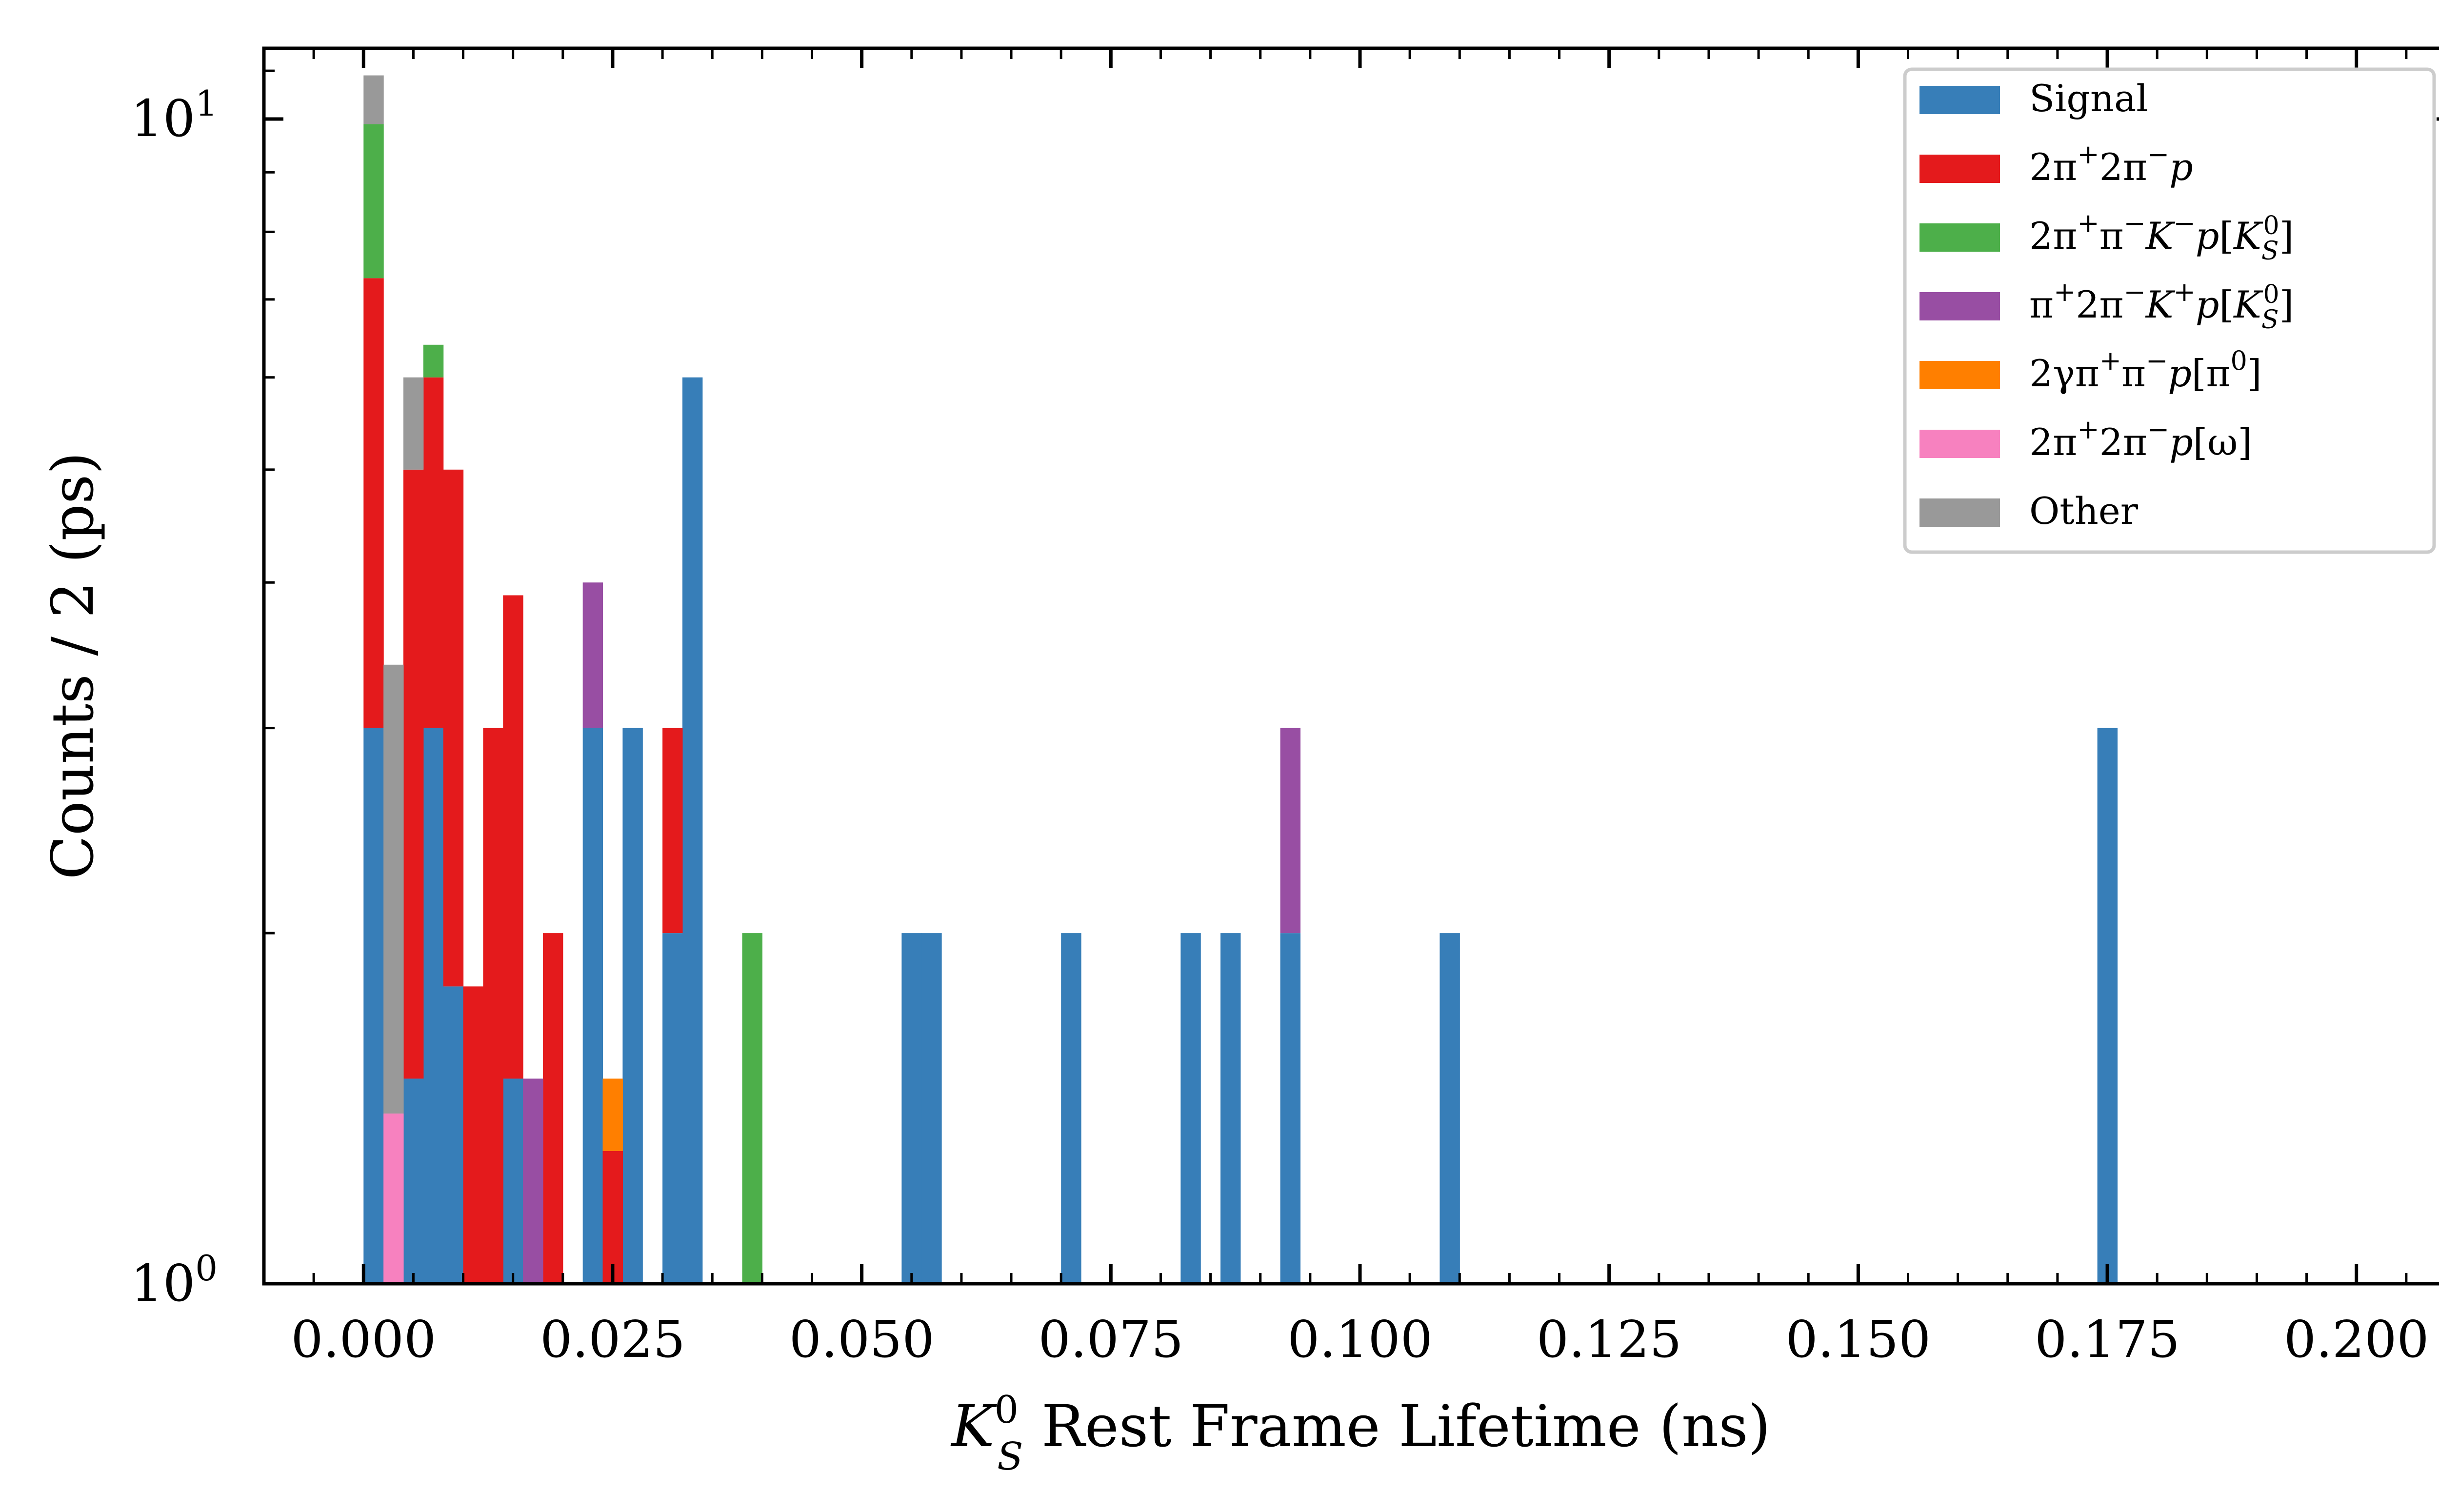  I want to click on bar-2-2-p-0.0060, so click(434, 552).